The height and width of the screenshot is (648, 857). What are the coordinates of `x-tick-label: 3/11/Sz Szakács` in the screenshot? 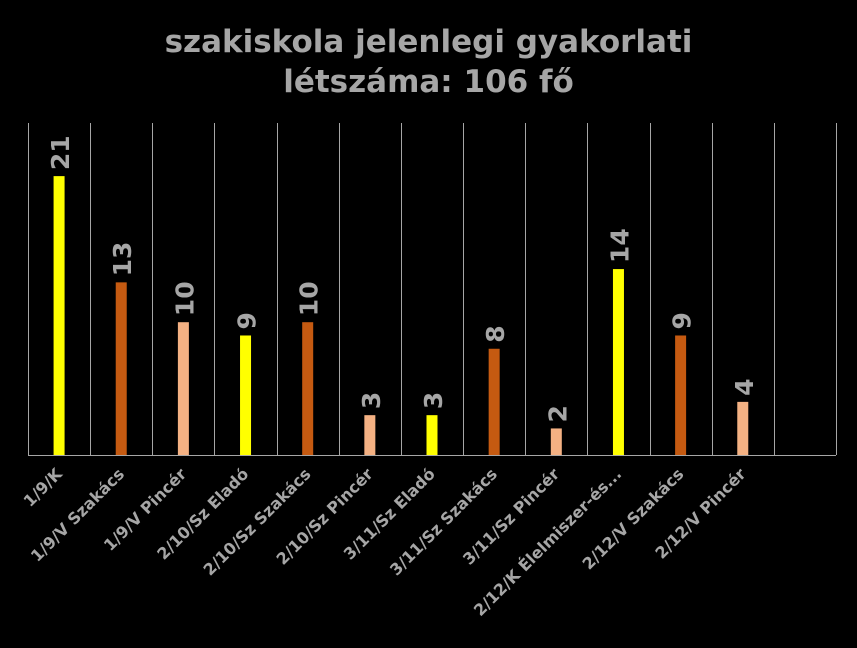 It's located at (443, 521).